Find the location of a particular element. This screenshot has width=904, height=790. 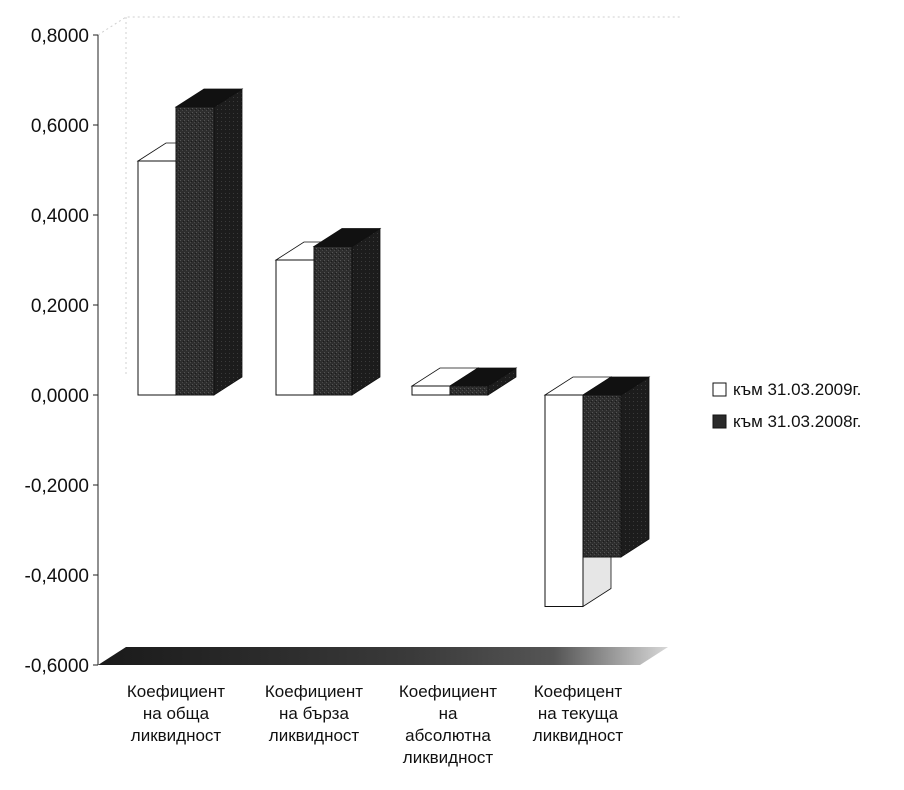

category-label-line: Коефицент is located at coordinates (578, 691).